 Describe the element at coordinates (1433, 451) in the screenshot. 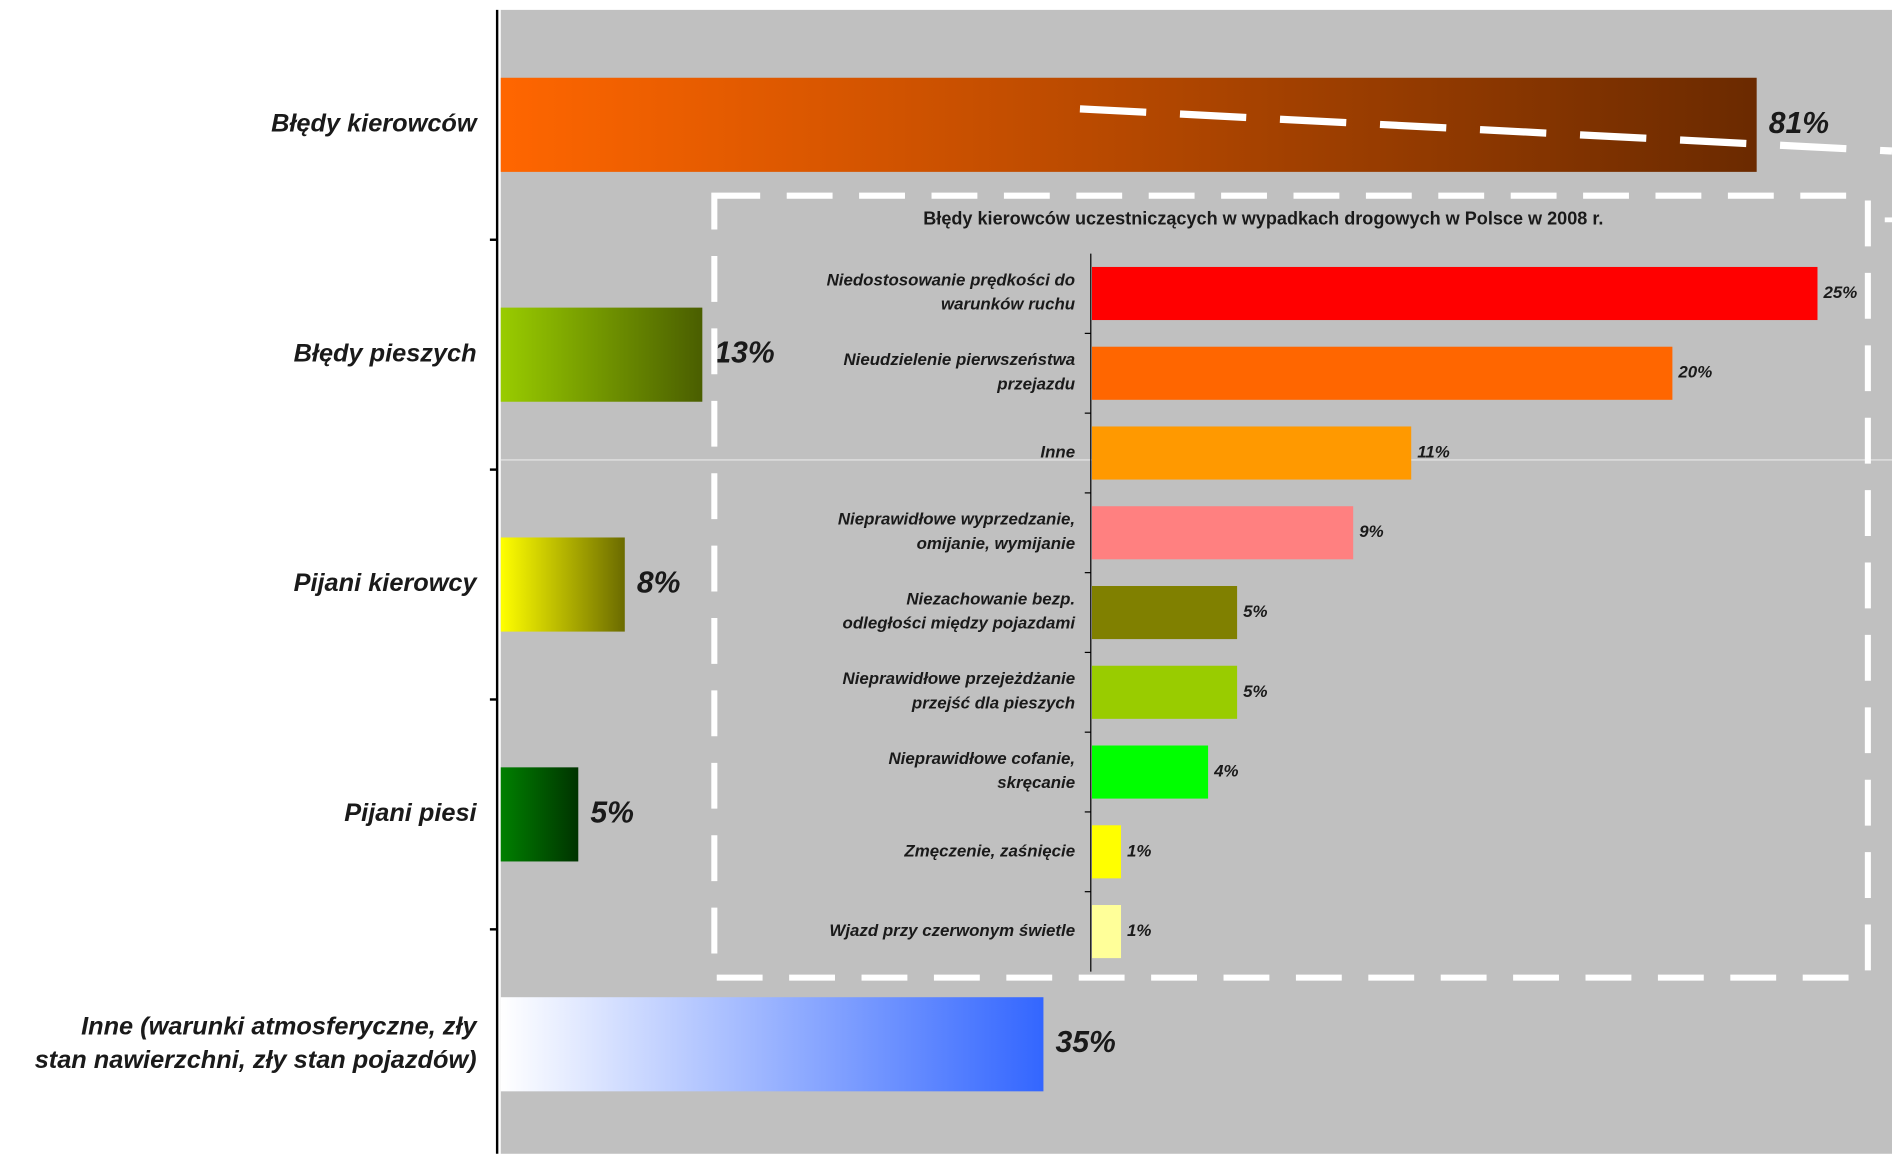

I see `value-label: 11%` at that location.